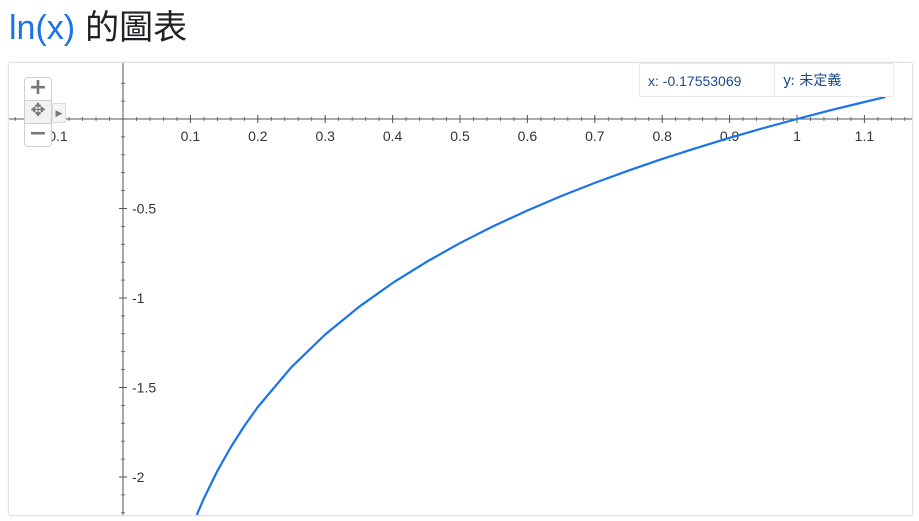 This screenshot has height=521, width=919. I want to click on zoom-controls: + ✥ − ▶, so click(45, 114).